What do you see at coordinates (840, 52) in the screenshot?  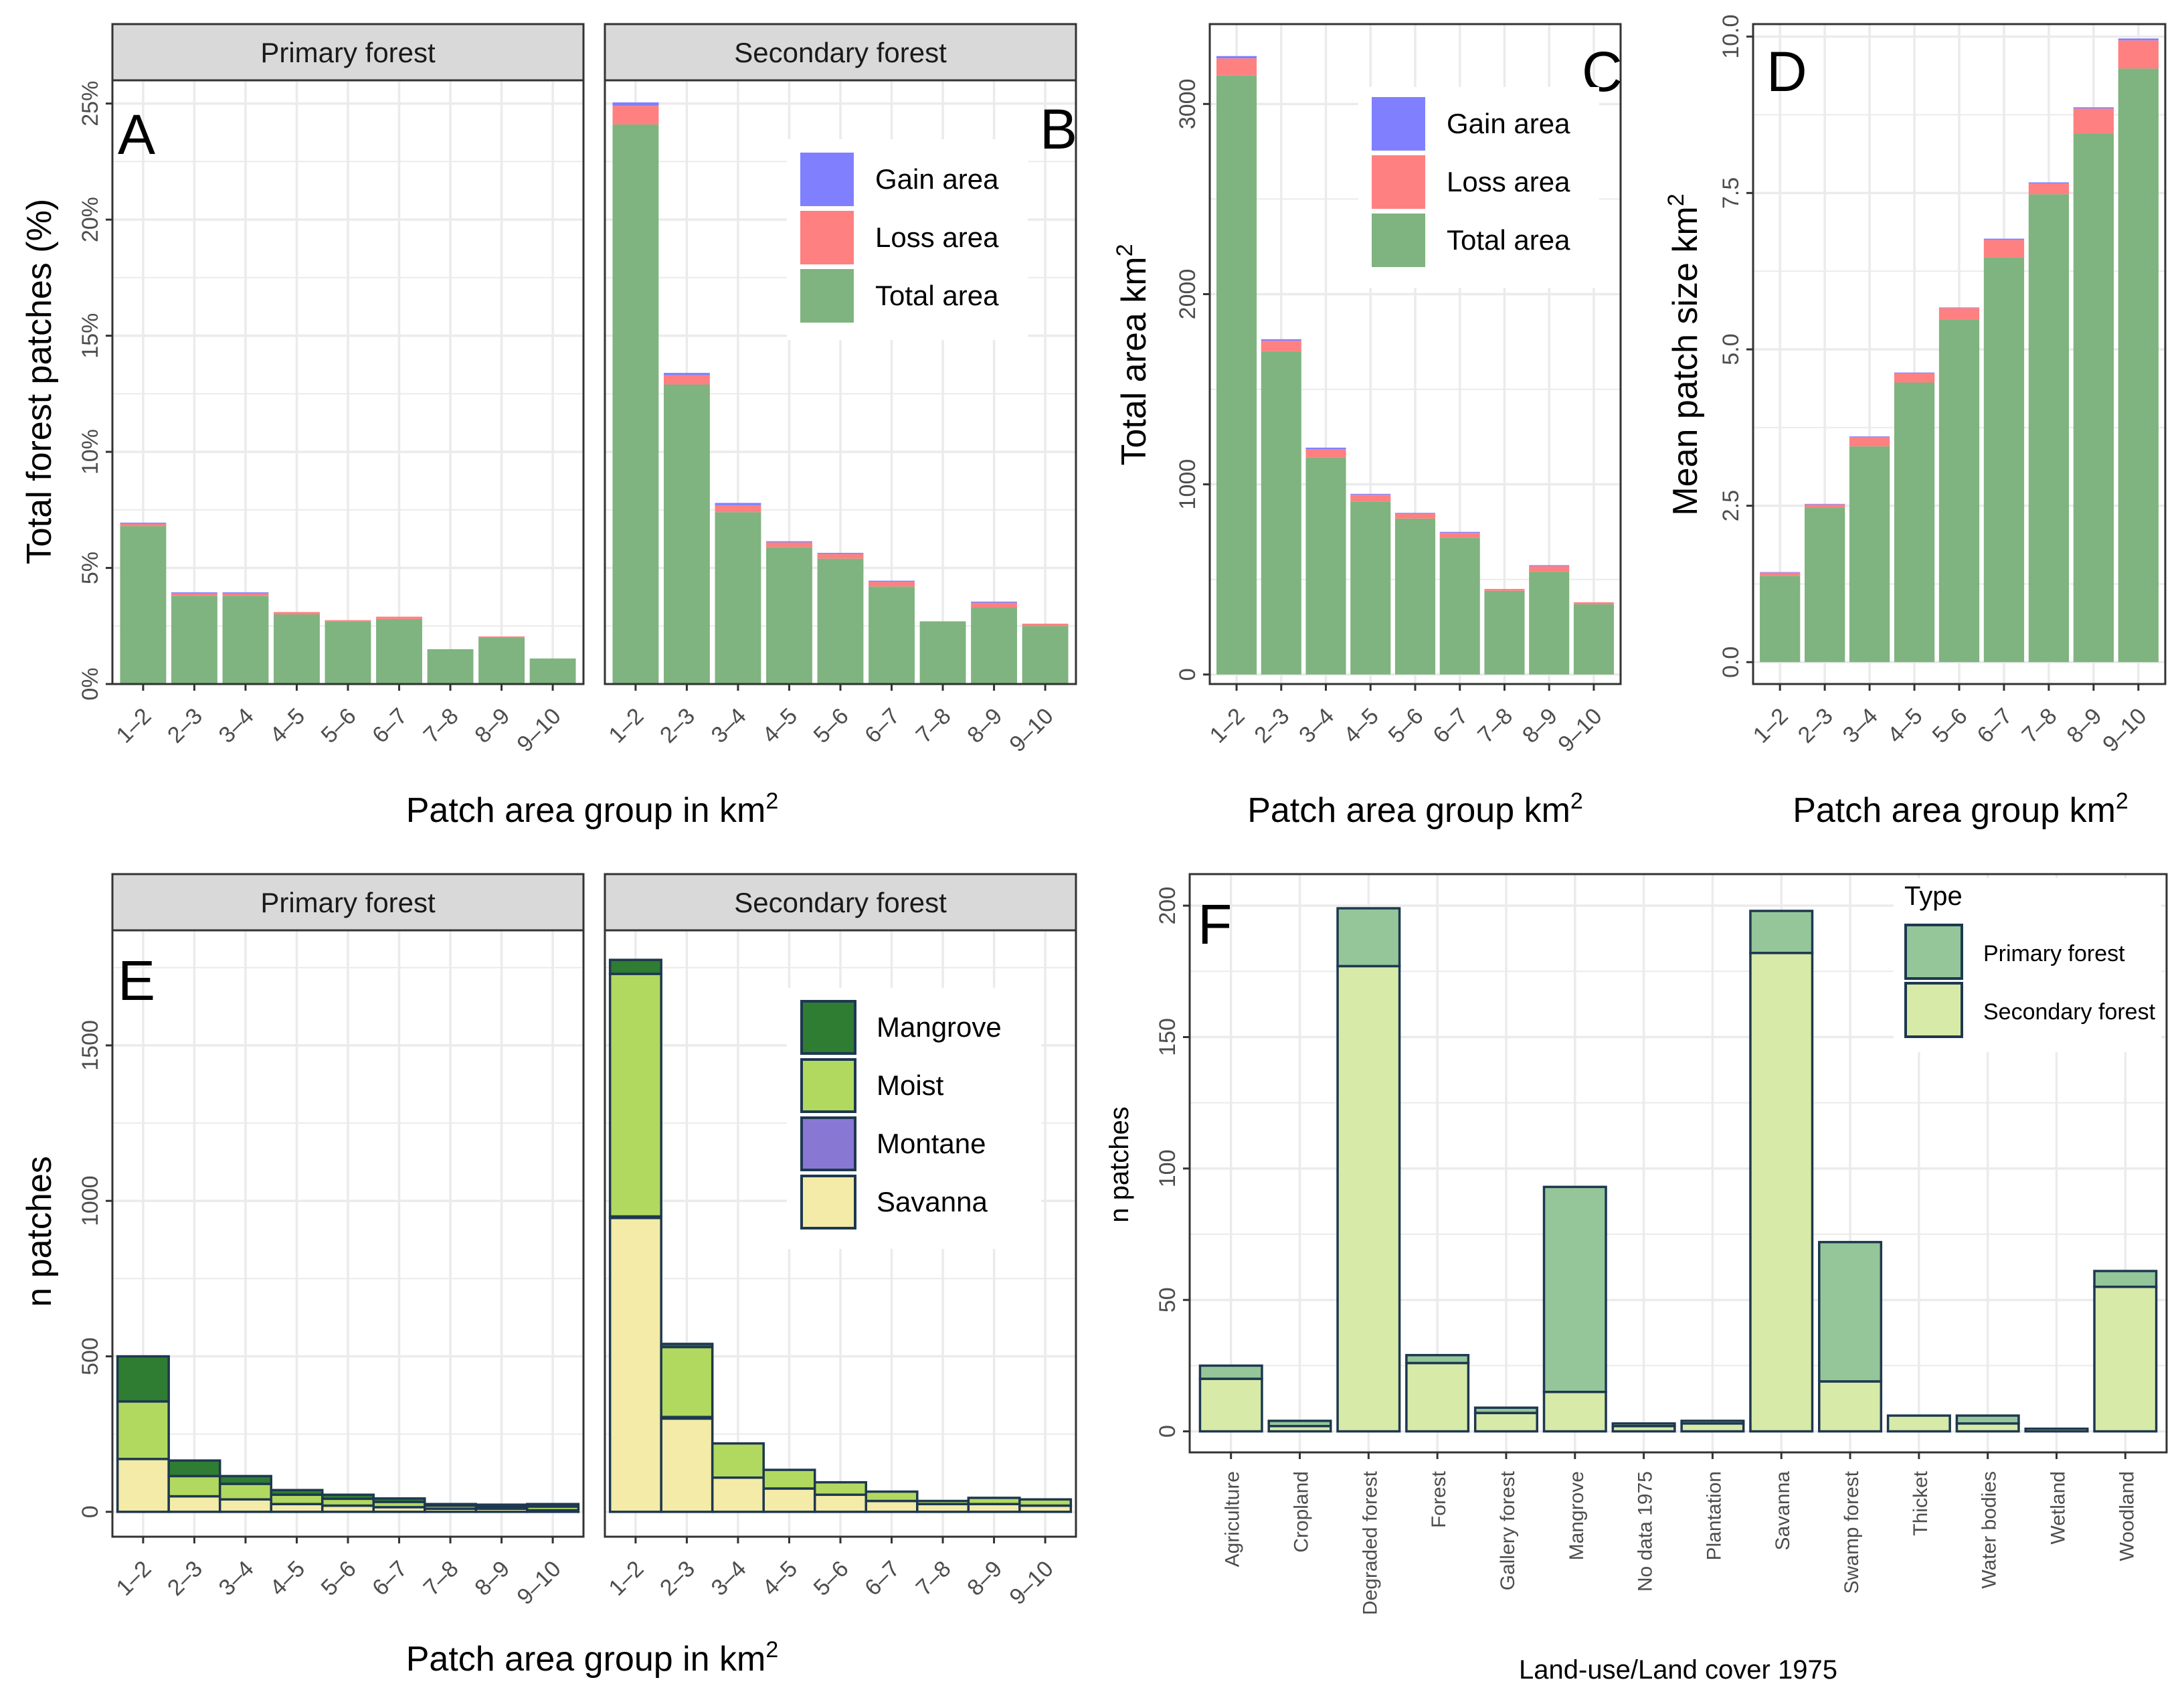 I see `B-strip-label: Secondary forest` at bounding box center [840, 52].